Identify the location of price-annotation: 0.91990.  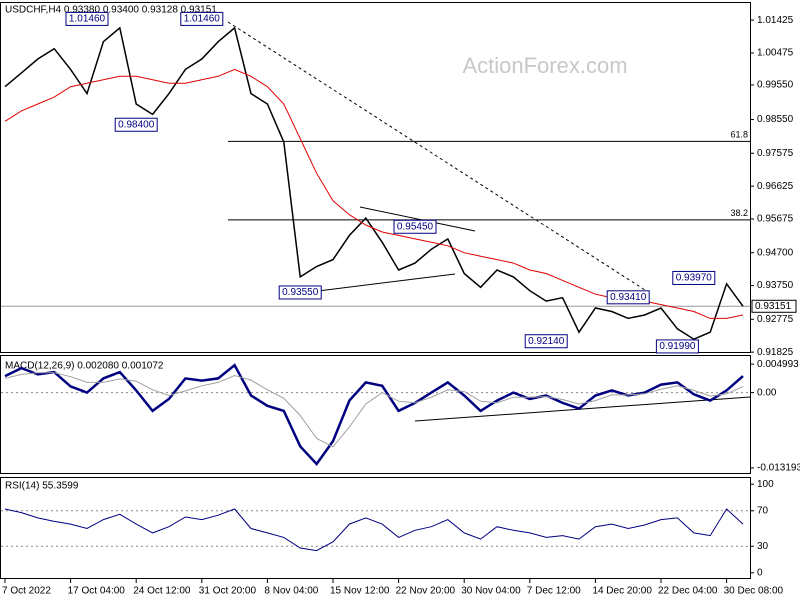
(677, 346).